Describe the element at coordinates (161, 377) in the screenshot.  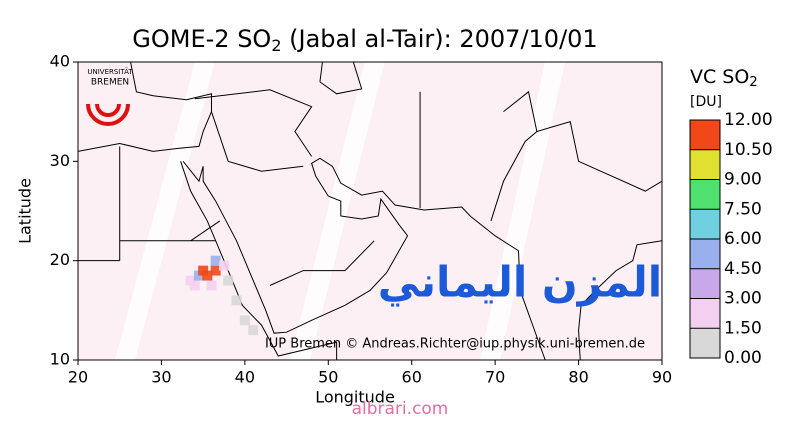
I see `x-tick-label: 30` at that location.